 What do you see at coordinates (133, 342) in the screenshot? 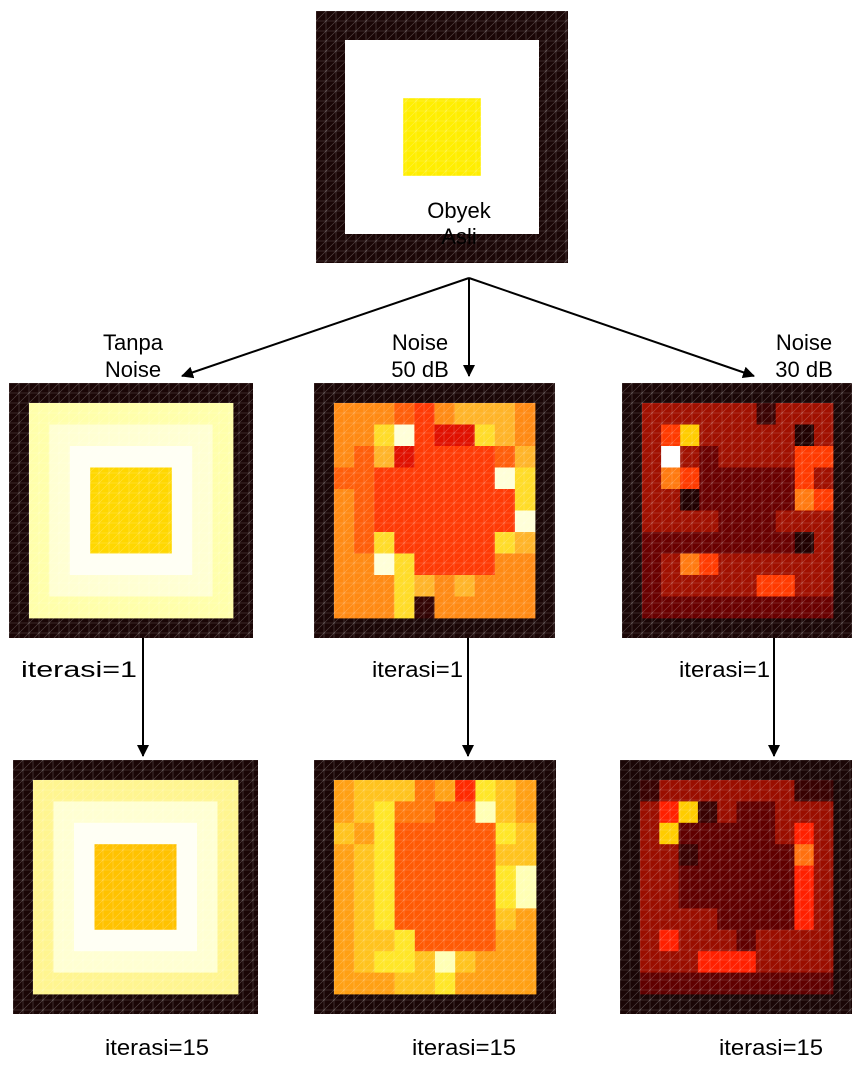
I see `tanpa-noise-heading-line1: Tanpa` at bounding box center [133, 342].